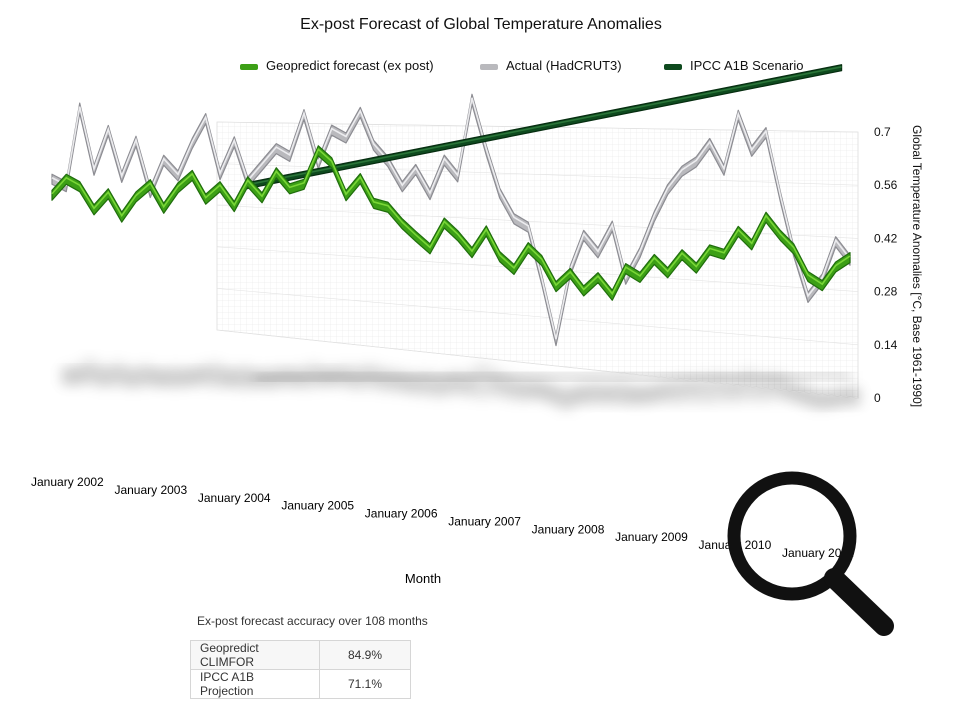 Image resolution: width=962 pixels, height=704 pixels. Describe the element at coordinates (317, 506) in the screenshot. I see `x-tick-label: January 2005` at that location.